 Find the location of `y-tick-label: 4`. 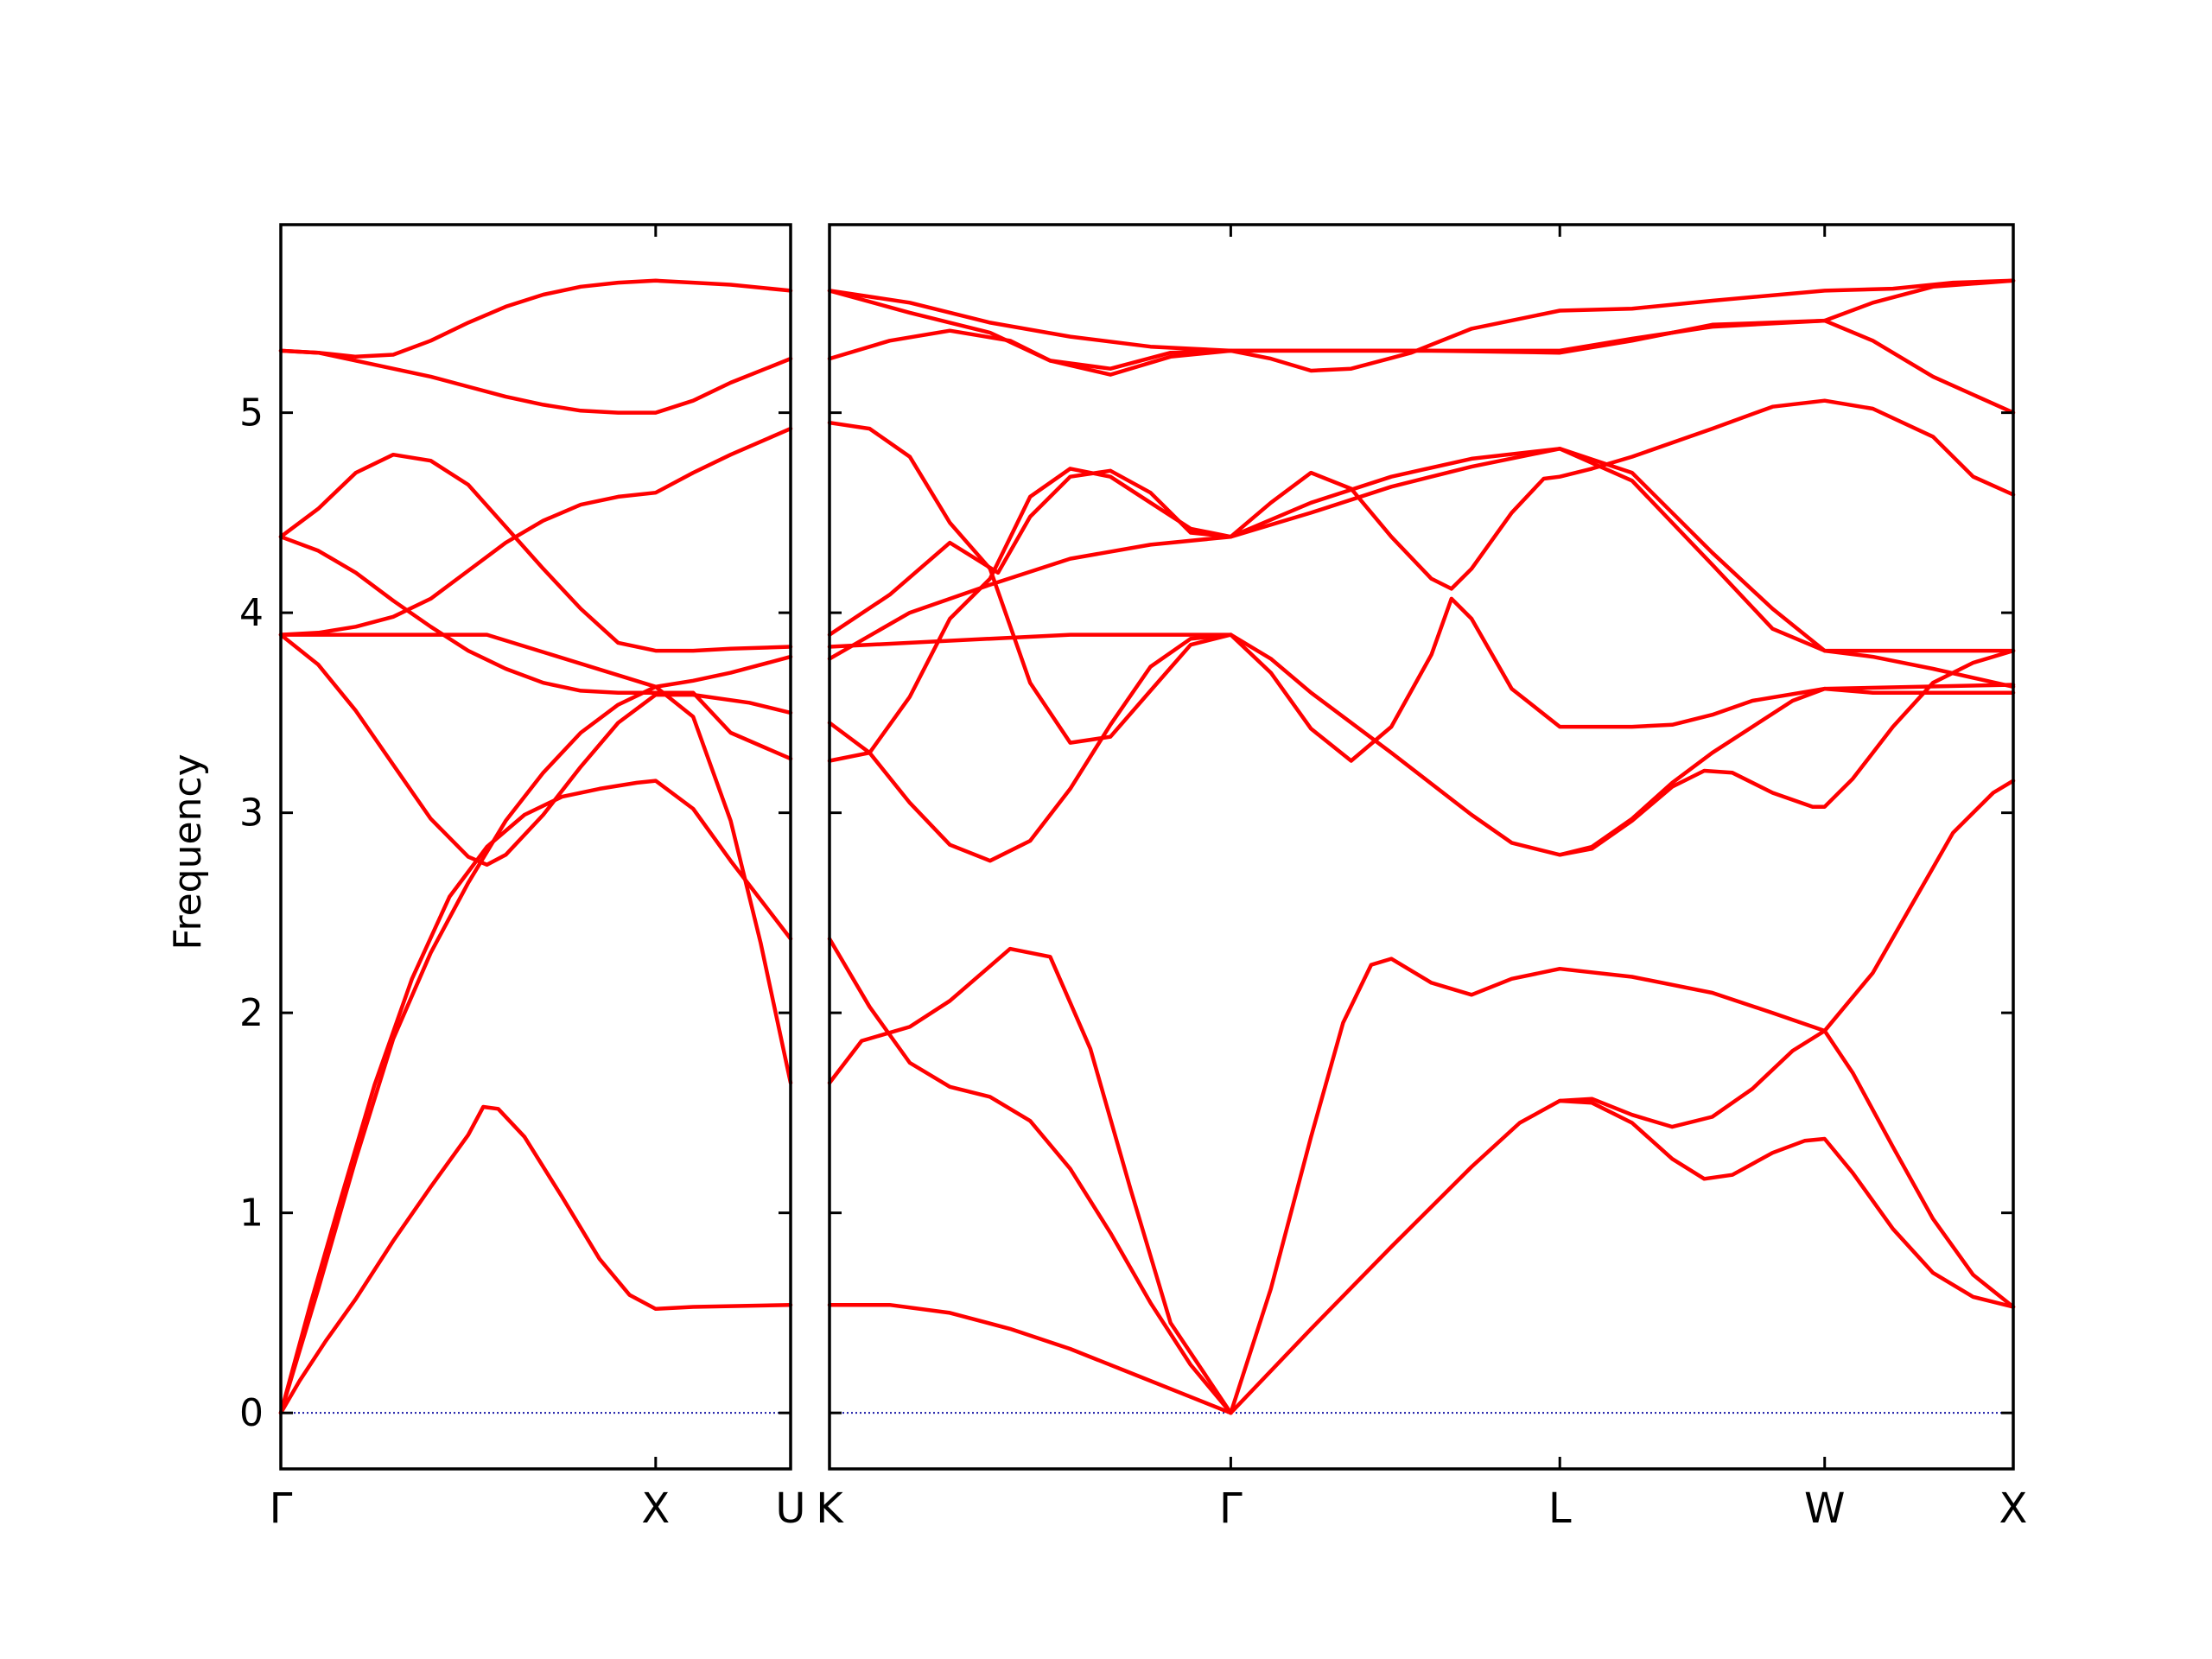

y-tick-label: 4 is located at coordinates (251, 613).